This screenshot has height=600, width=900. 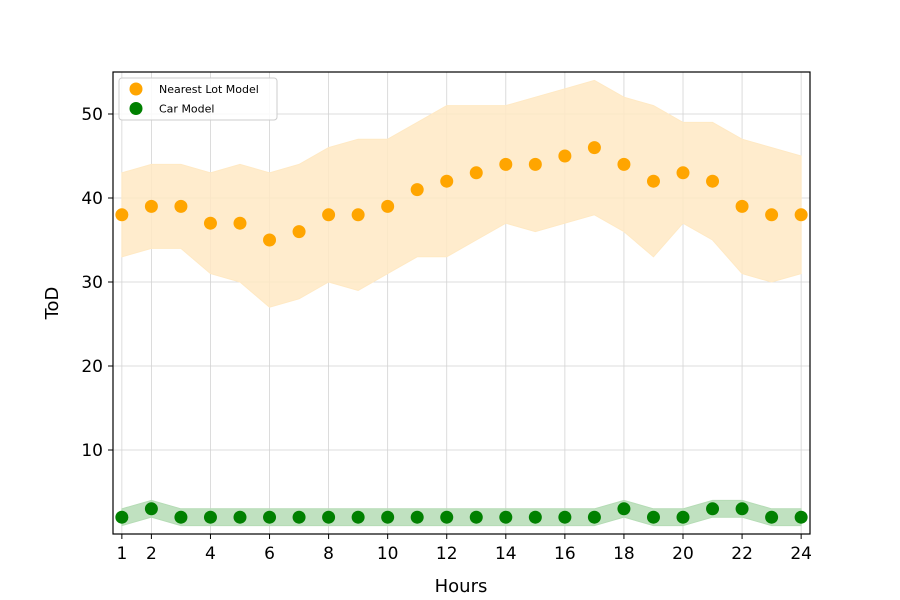 What do you see at coordinates (565, 517) in the screenshot?
I see `point-series-2-x16` at bounding box center [565, 517].